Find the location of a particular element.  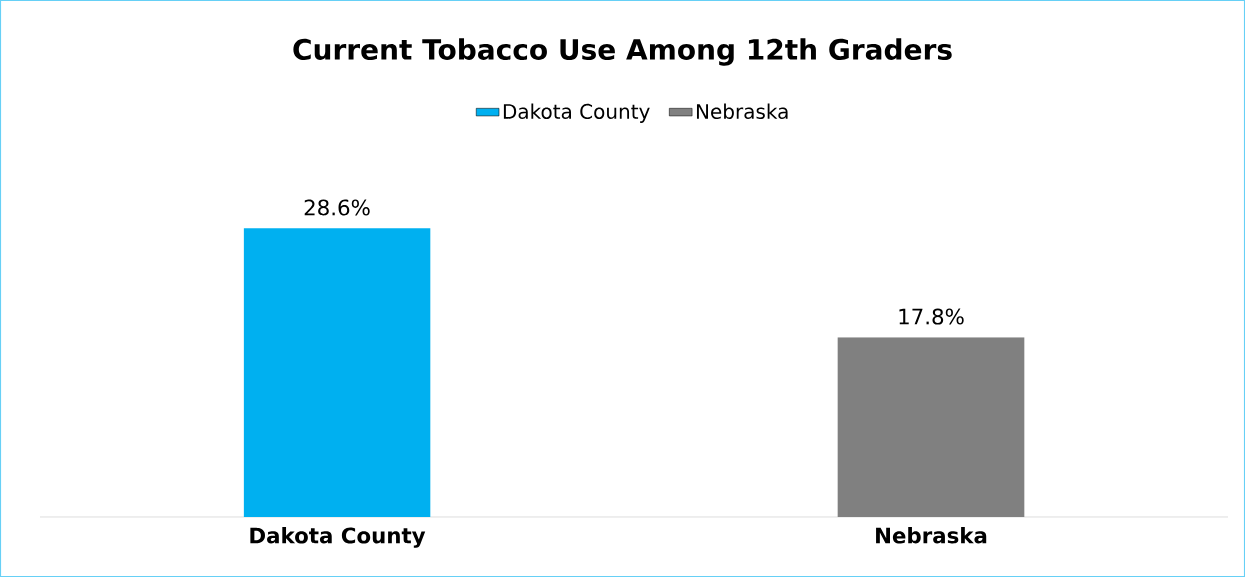

legend-label: Nebraska is located at coordinates (742, 111).